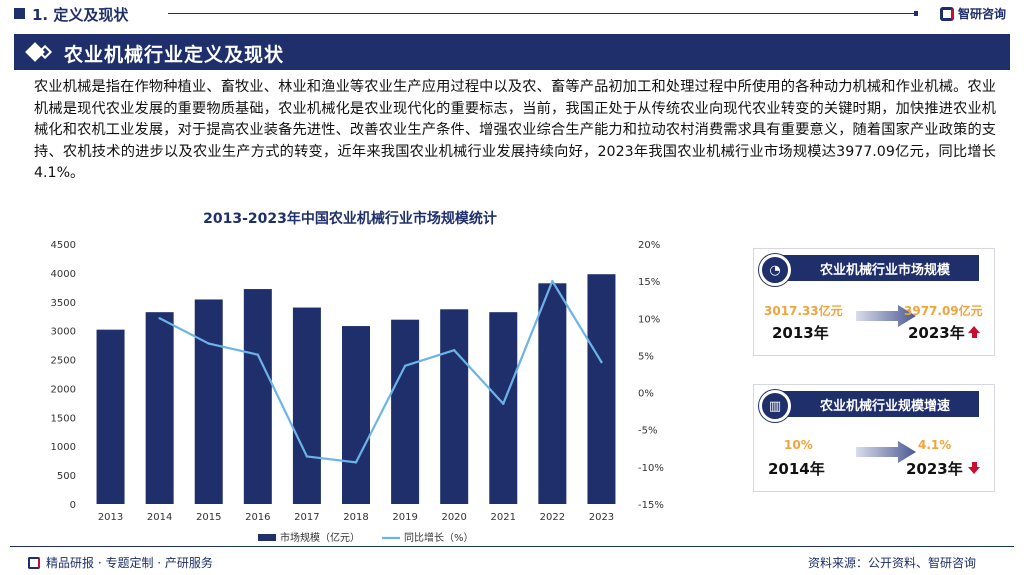 The width and height of the screenshot is (1024, 575). Describe the element at coordinates (916, 13) in the screenshot. I see `top-divider-cap` at that location.